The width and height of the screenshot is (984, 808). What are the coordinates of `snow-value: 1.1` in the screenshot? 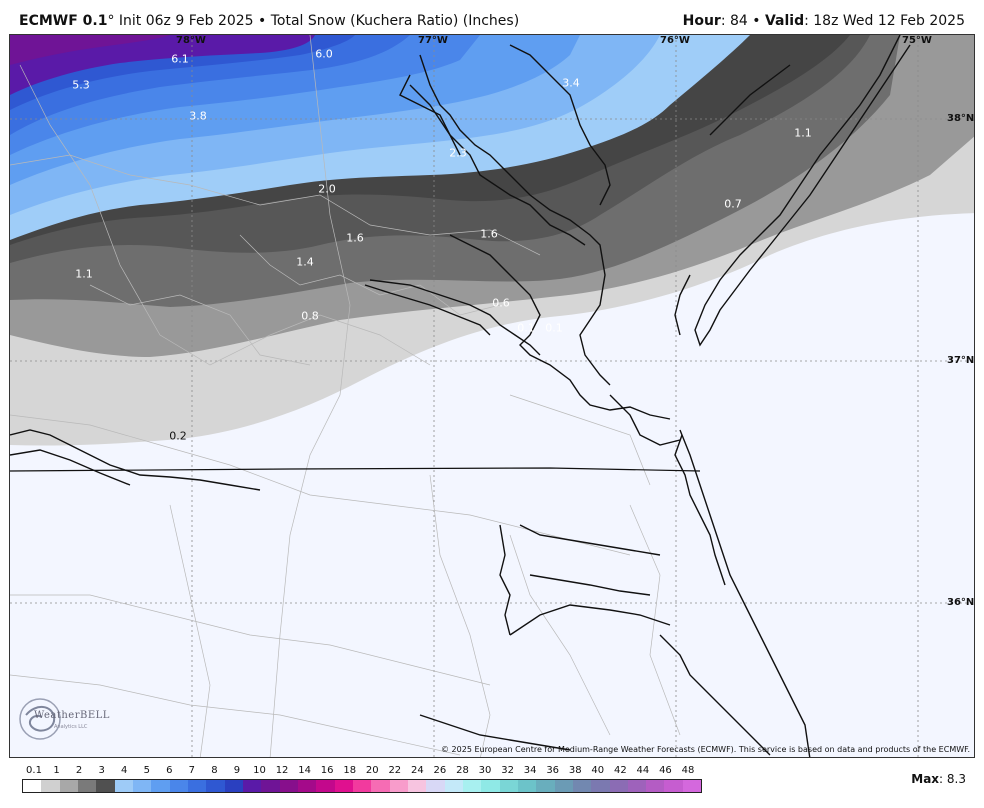 It's located at (803, 133).